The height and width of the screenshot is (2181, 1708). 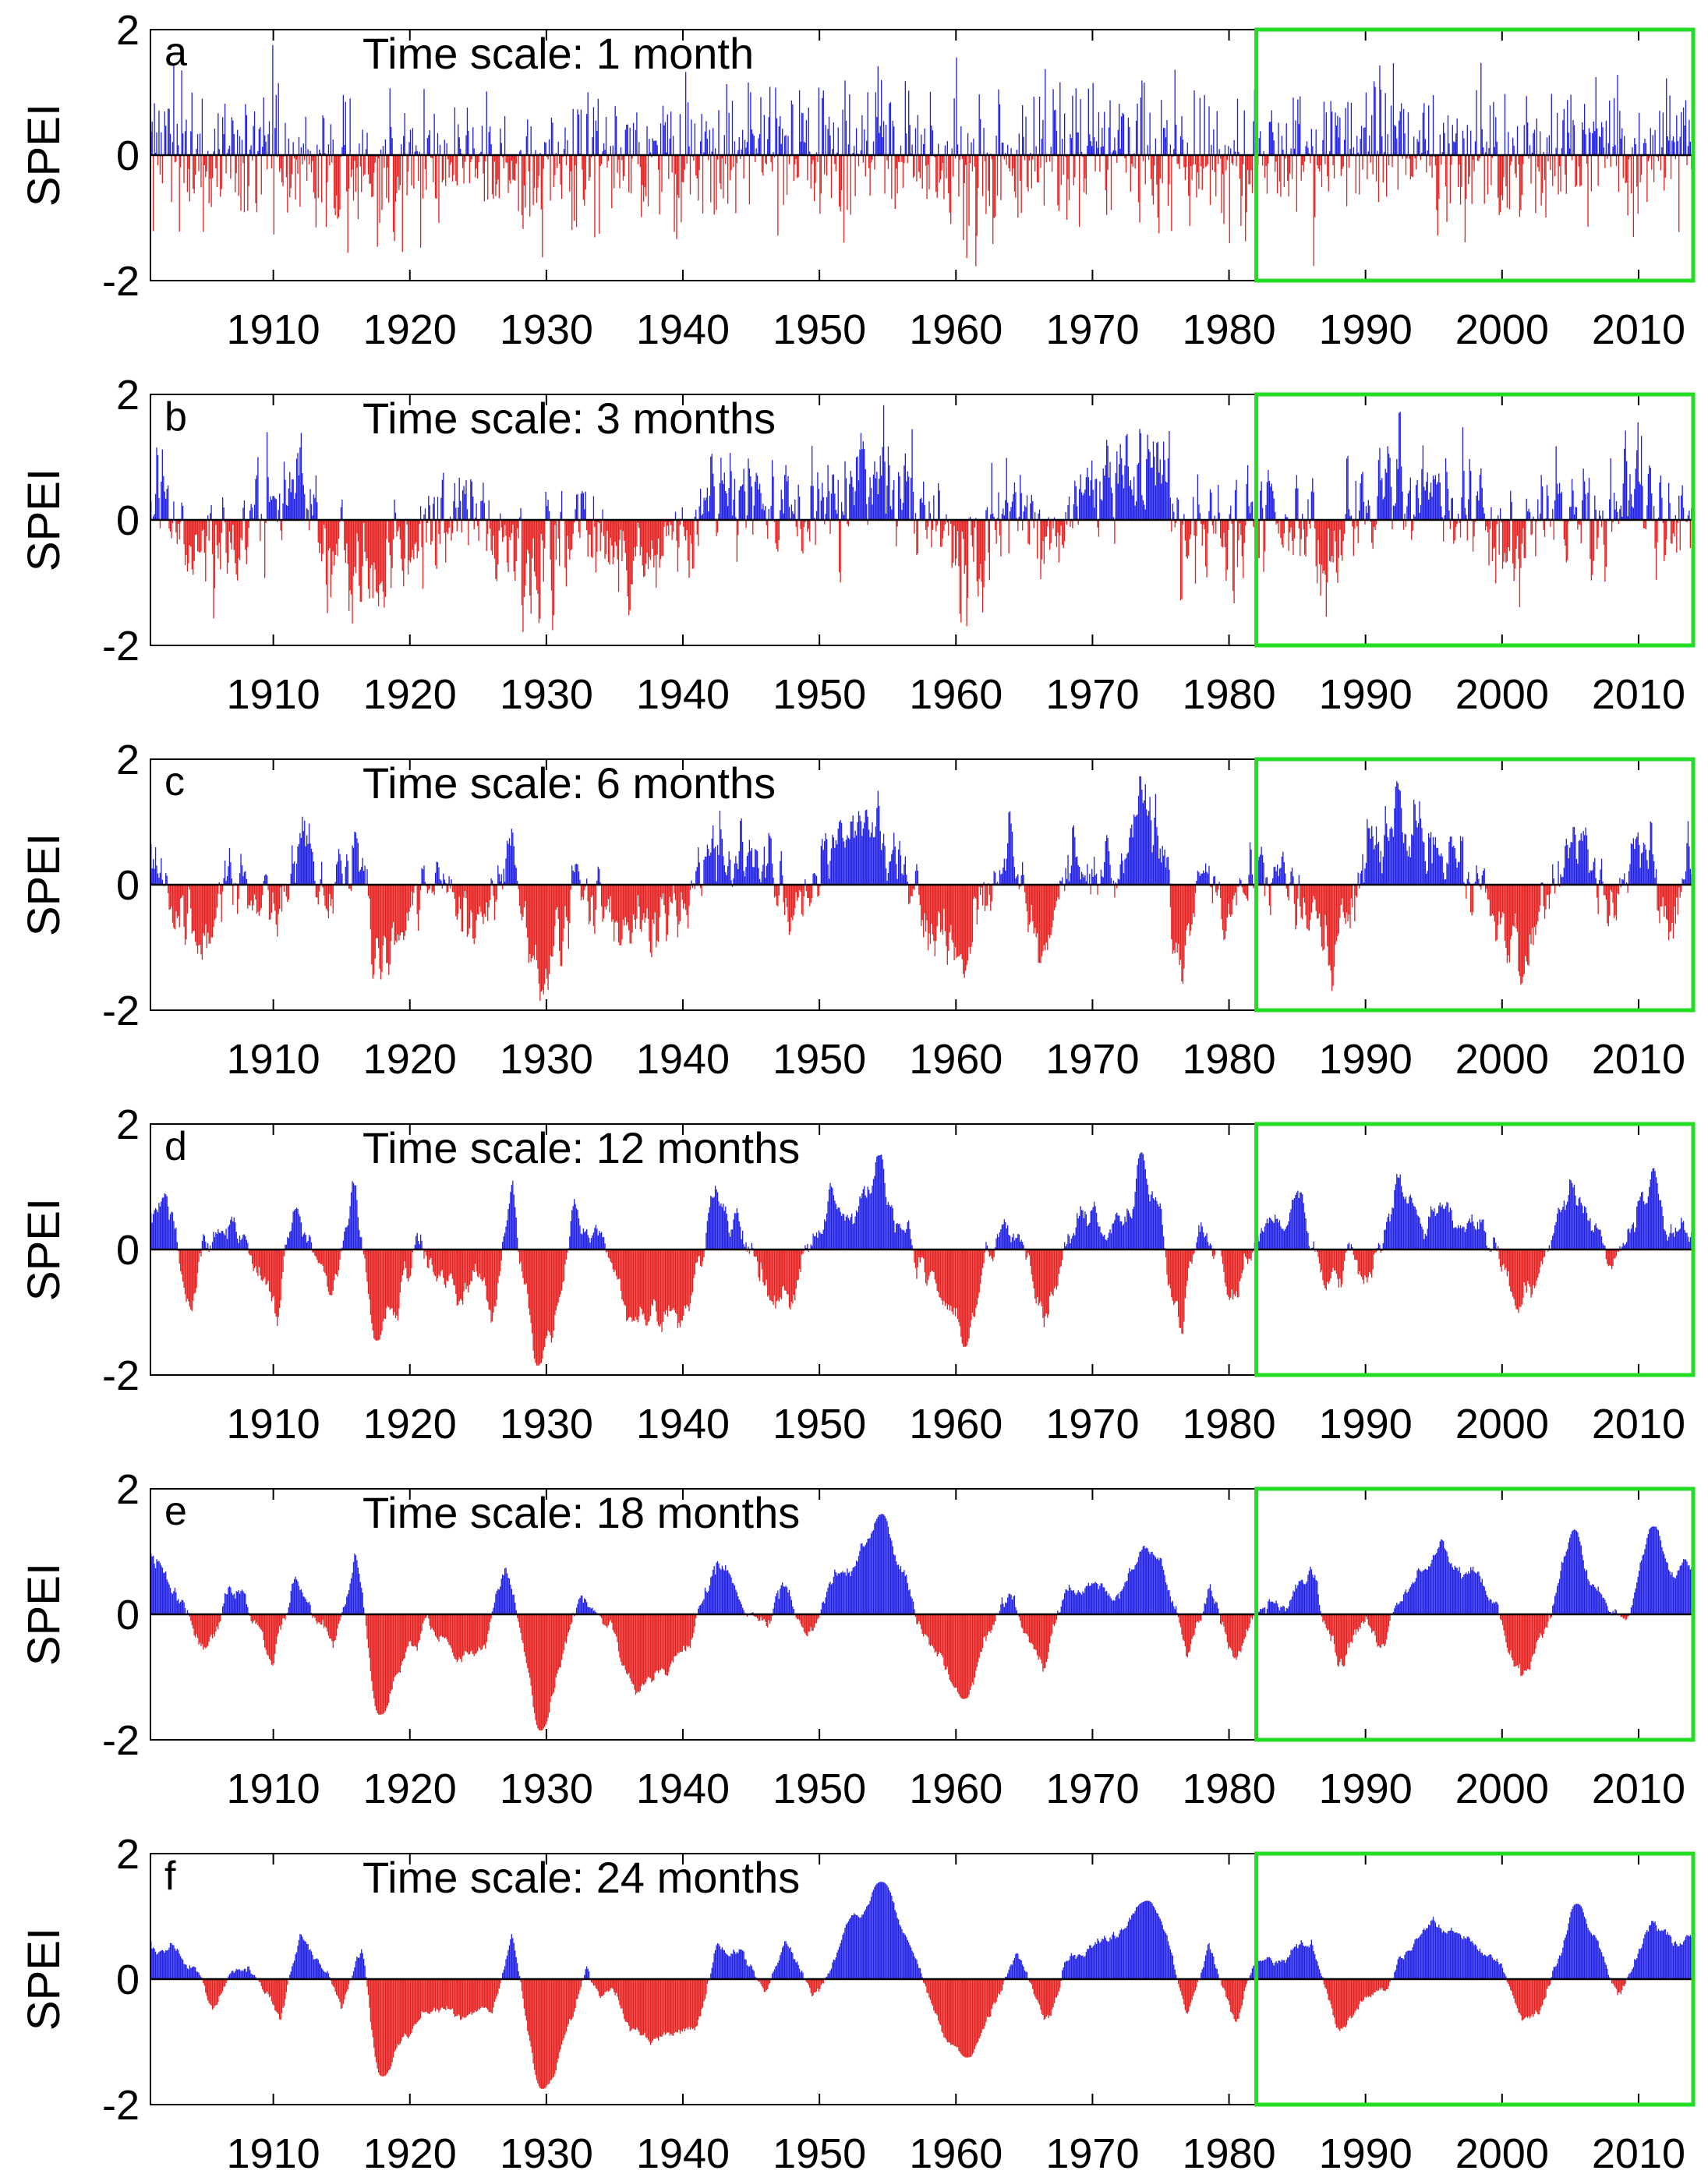 What do you see at coordinates (1475, 520) in the screenshot?
I see `highlight-box` at bounding box center [1475, 520].